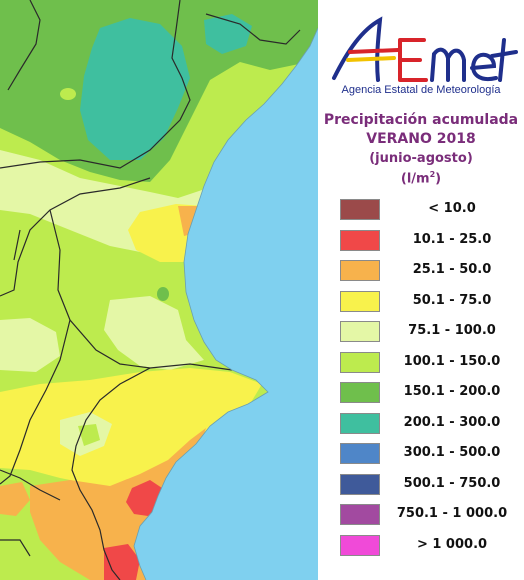  I want to click on legend-row: < 10.0, so click(430, 210).